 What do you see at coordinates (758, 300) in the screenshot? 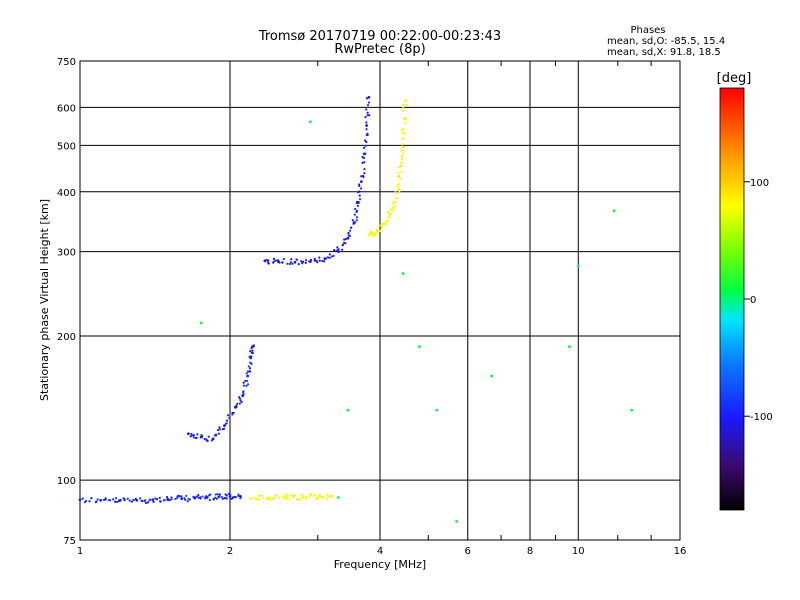
I see `colorbar-ticks: 100 0 -100` at bounding box center [758, 300].